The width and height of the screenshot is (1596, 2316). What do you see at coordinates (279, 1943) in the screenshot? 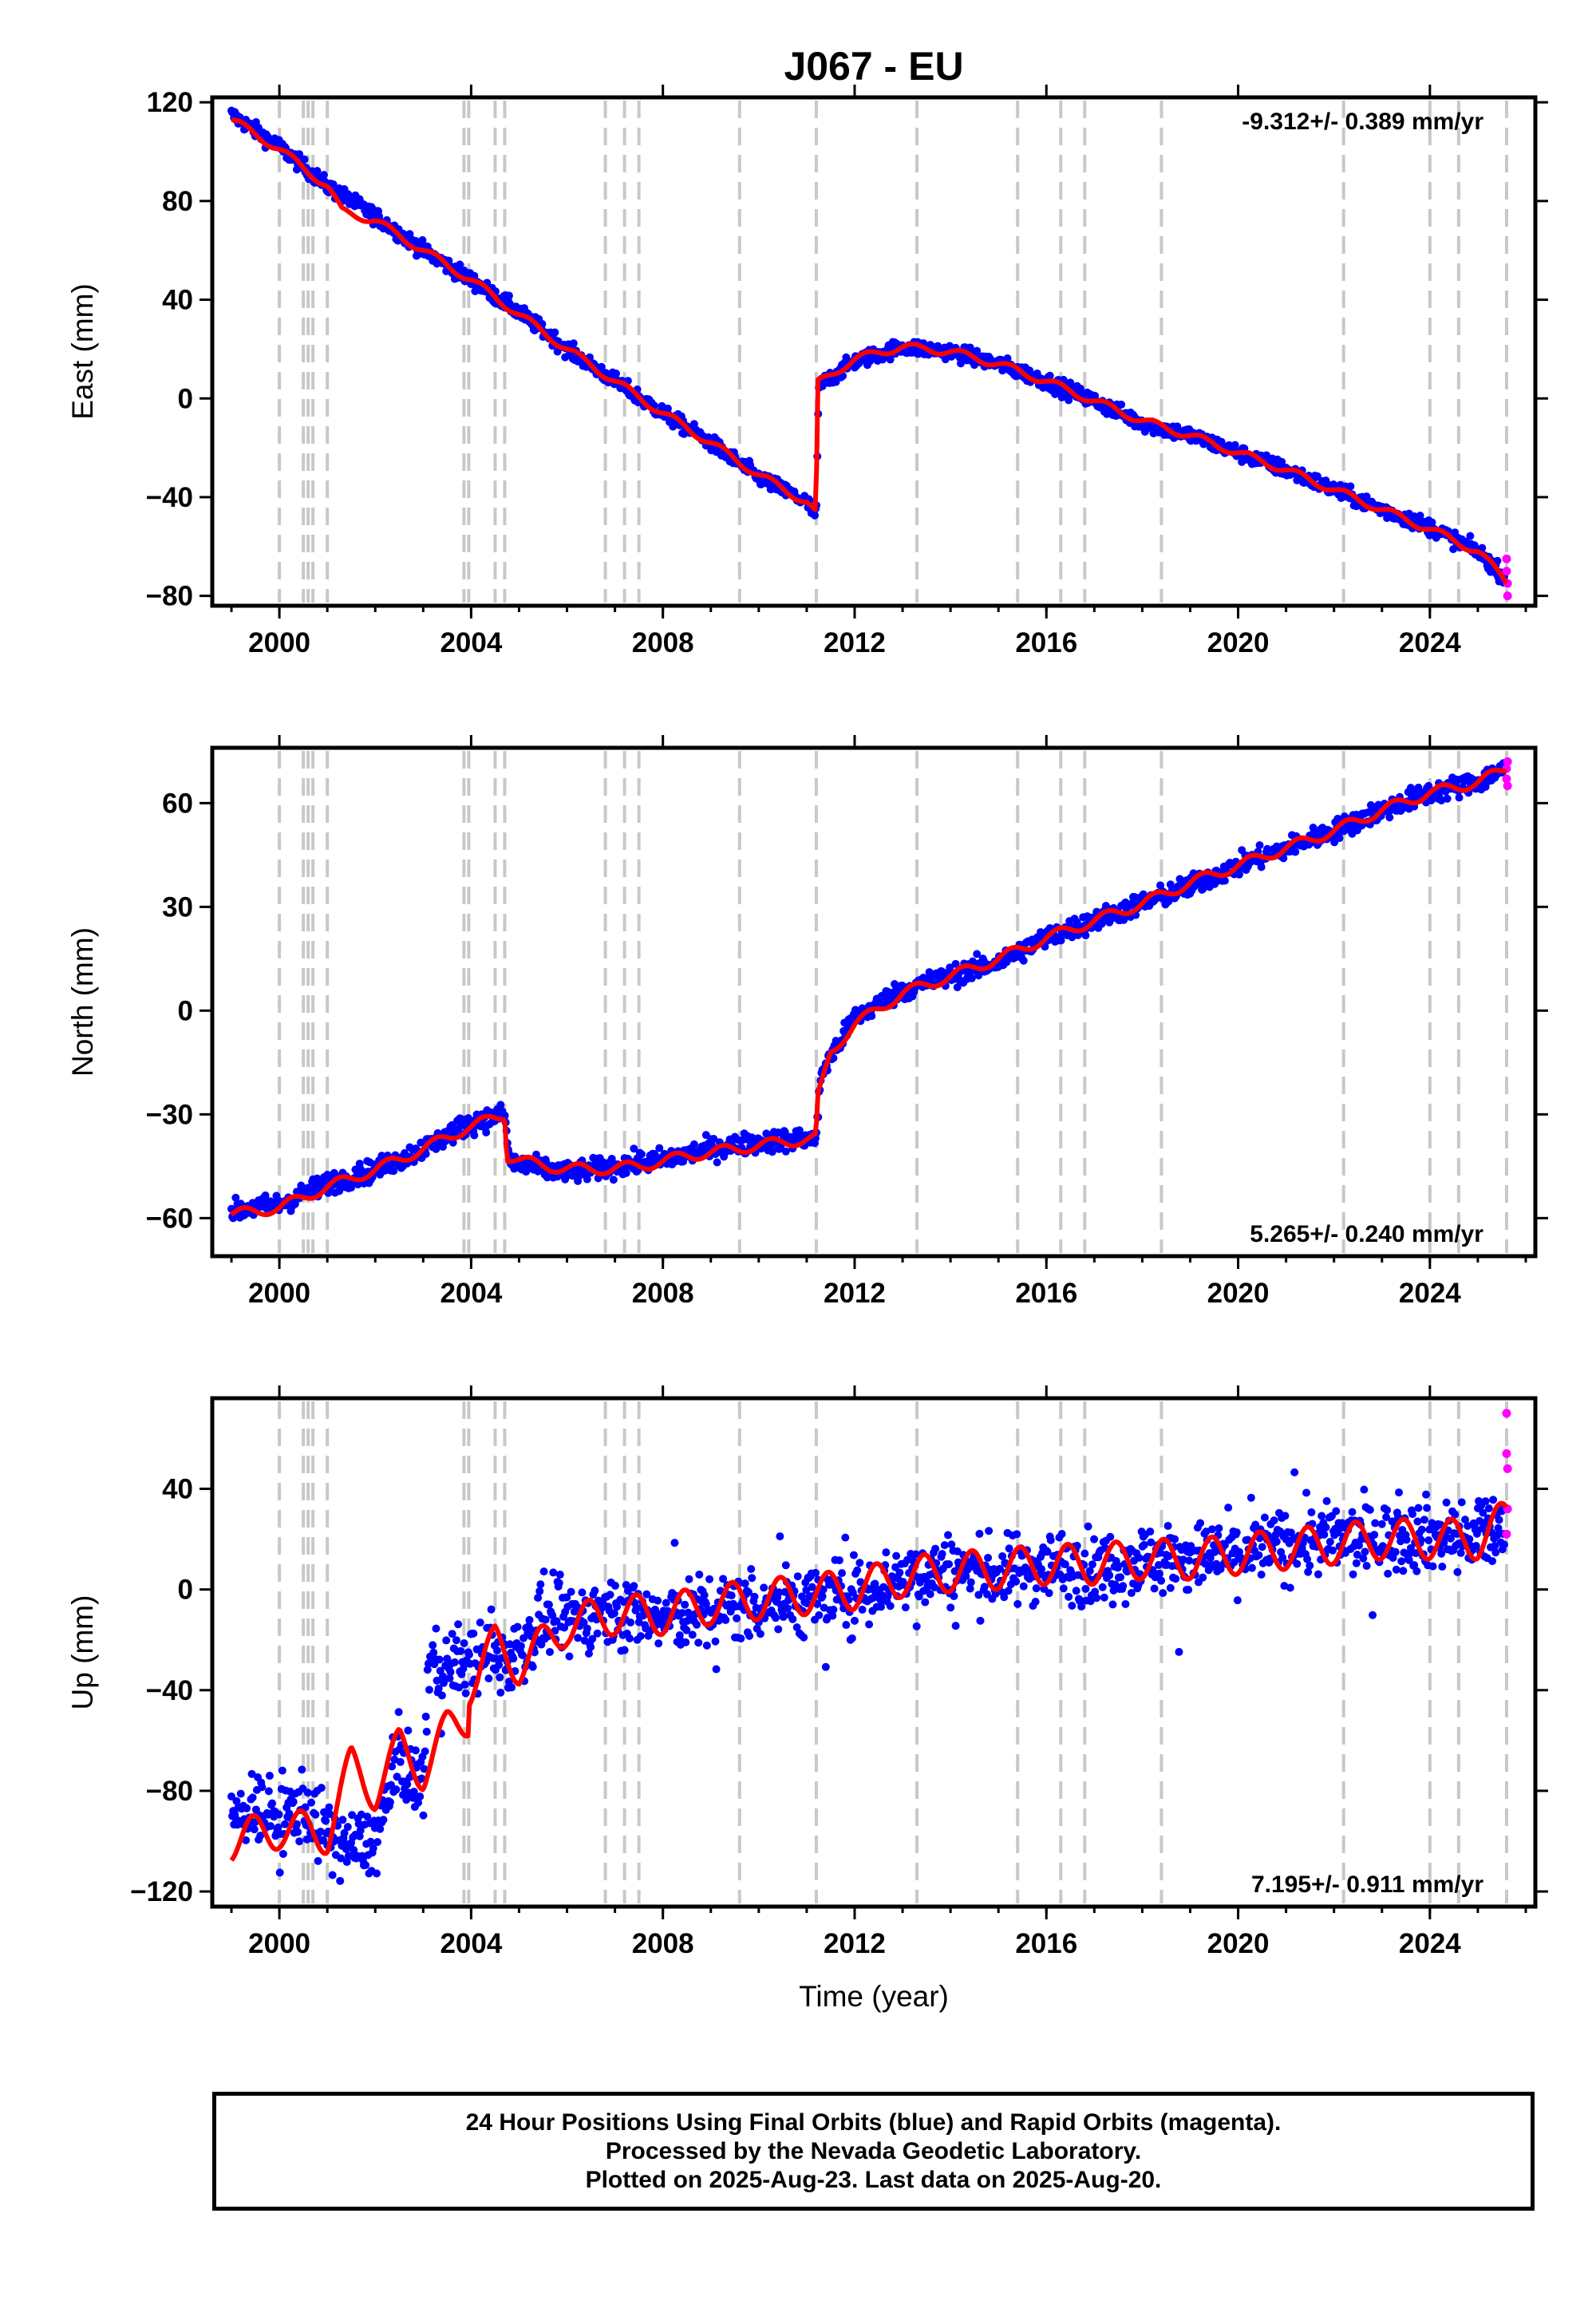
I see `x-tick-label: 2000` at bounding box center [279, 1943].